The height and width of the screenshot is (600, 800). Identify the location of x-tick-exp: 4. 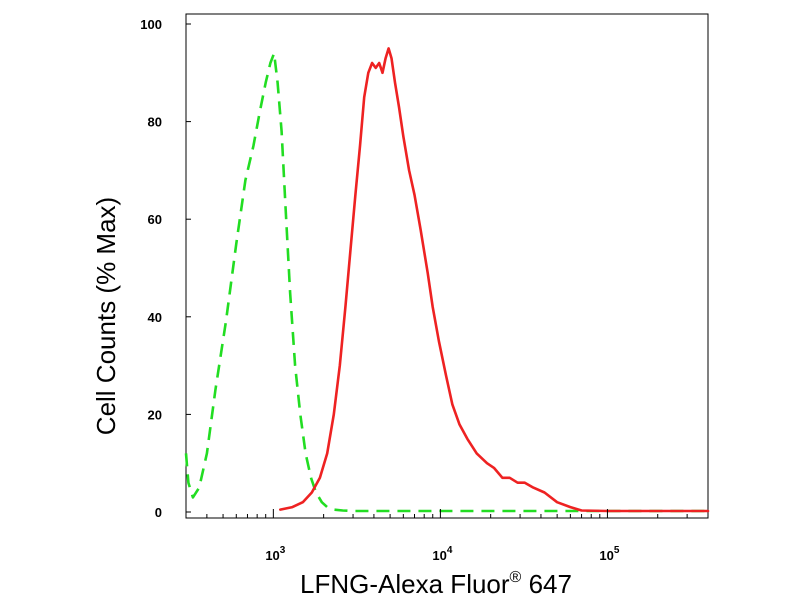
(450, 550).